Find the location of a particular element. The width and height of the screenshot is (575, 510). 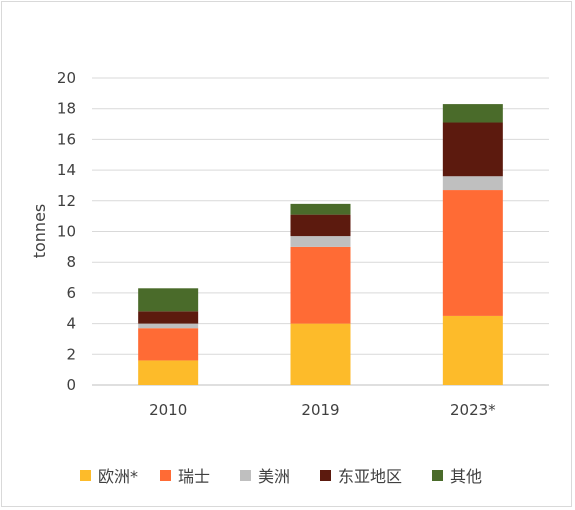

bar-2023*-美洲 is located at coordinates (472, 183).